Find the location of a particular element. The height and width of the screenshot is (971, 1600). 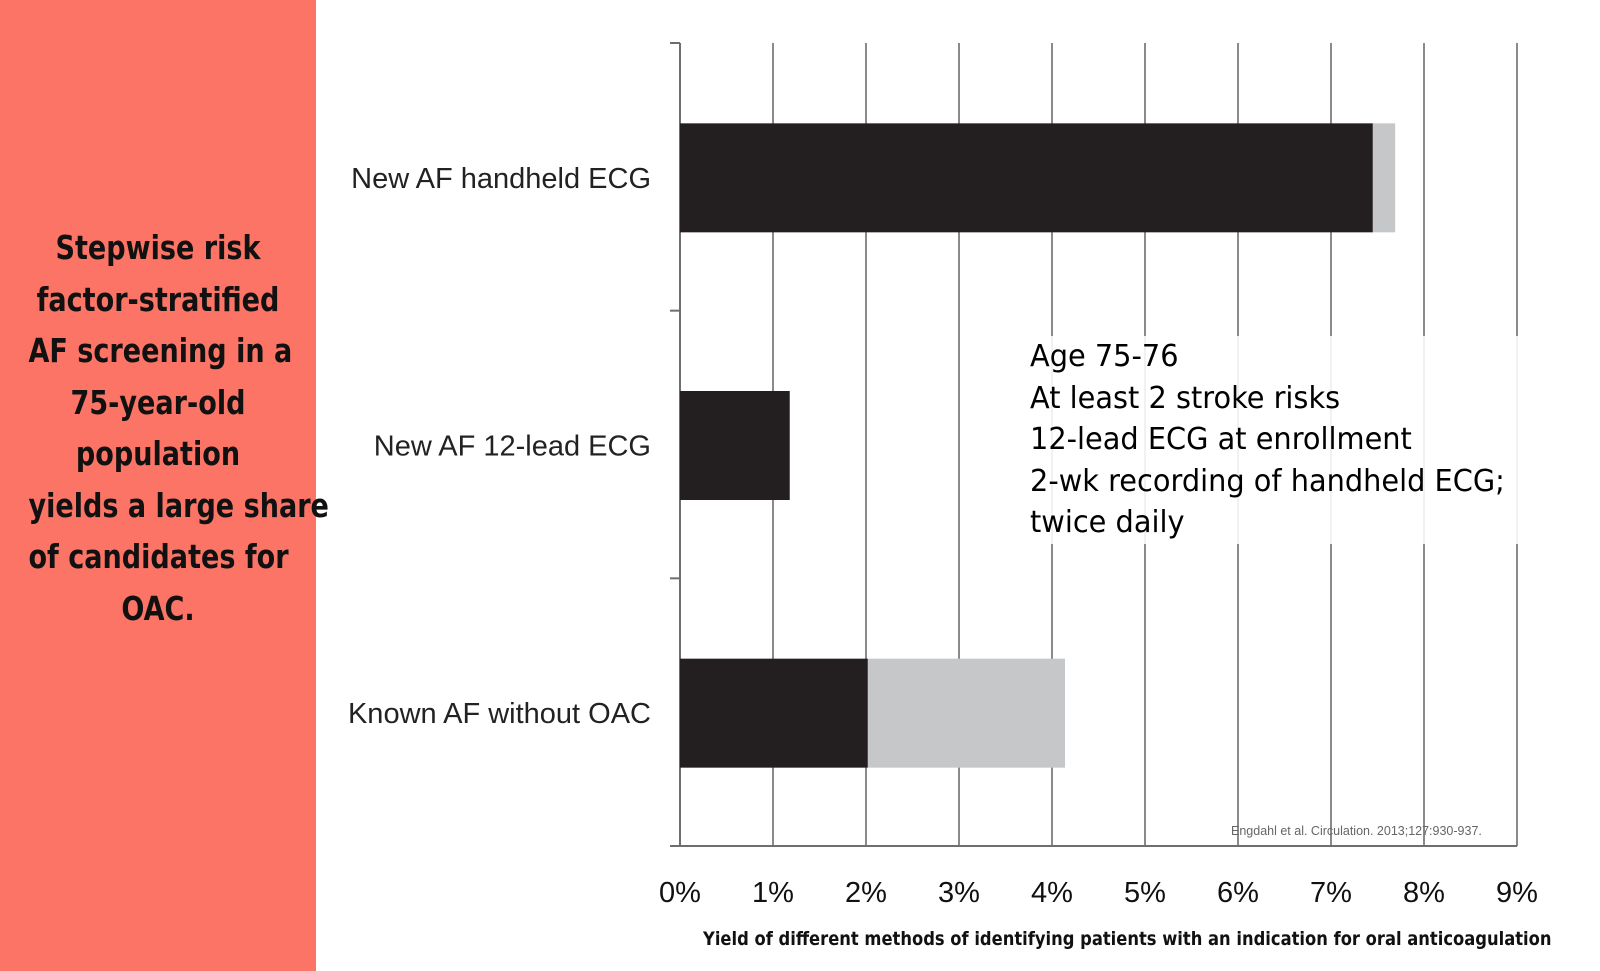

x-tick-label: 6% is located at coordinates (1238, 893).